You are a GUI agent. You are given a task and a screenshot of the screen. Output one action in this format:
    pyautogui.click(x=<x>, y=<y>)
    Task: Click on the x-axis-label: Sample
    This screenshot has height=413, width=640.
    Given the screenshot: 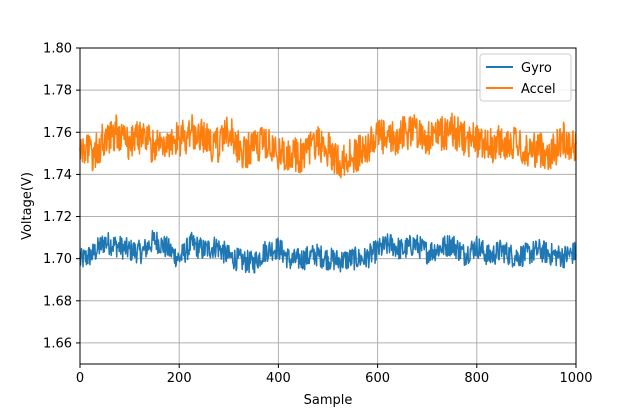 What is the action you would take?
    pyautogui.click(x=328, y=400)
    